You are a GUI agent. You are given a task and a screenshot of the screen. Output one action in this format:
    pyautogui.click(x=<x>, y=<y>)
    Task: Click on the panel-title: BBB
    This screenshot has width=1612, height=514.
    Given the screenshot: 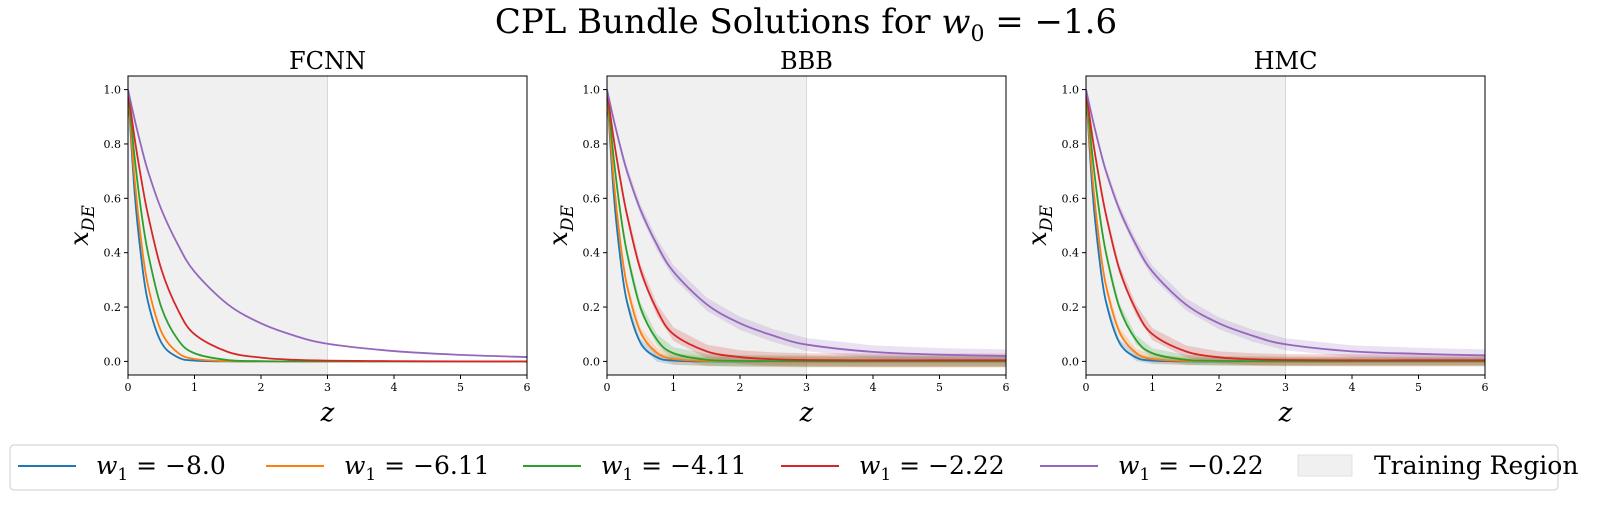 What is the action you would take?
    pyautogui.click(x=806, y=61)
    